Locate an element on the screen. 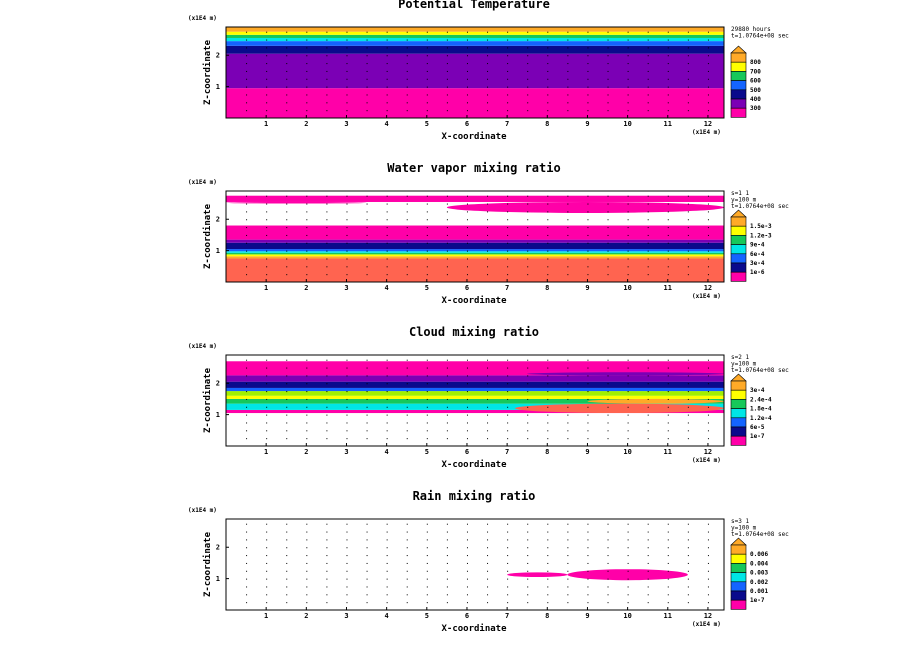  contour-field is located at coordinates (475, 236).